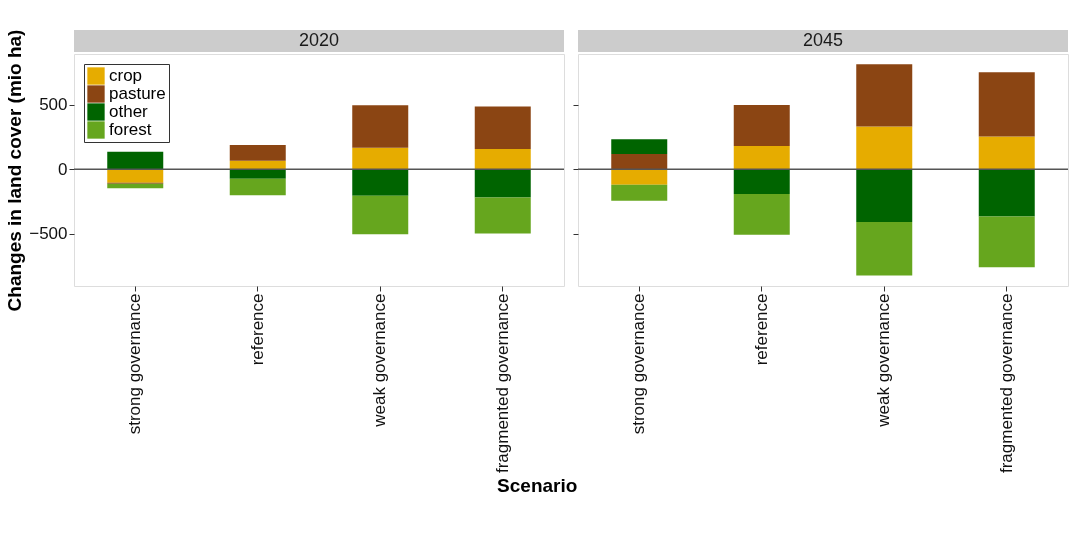 This screenshot has height=545, width=1089. Describe the element at coordinates (137, 93) in the screenshot. I see `legend-label: pasture` at that location.